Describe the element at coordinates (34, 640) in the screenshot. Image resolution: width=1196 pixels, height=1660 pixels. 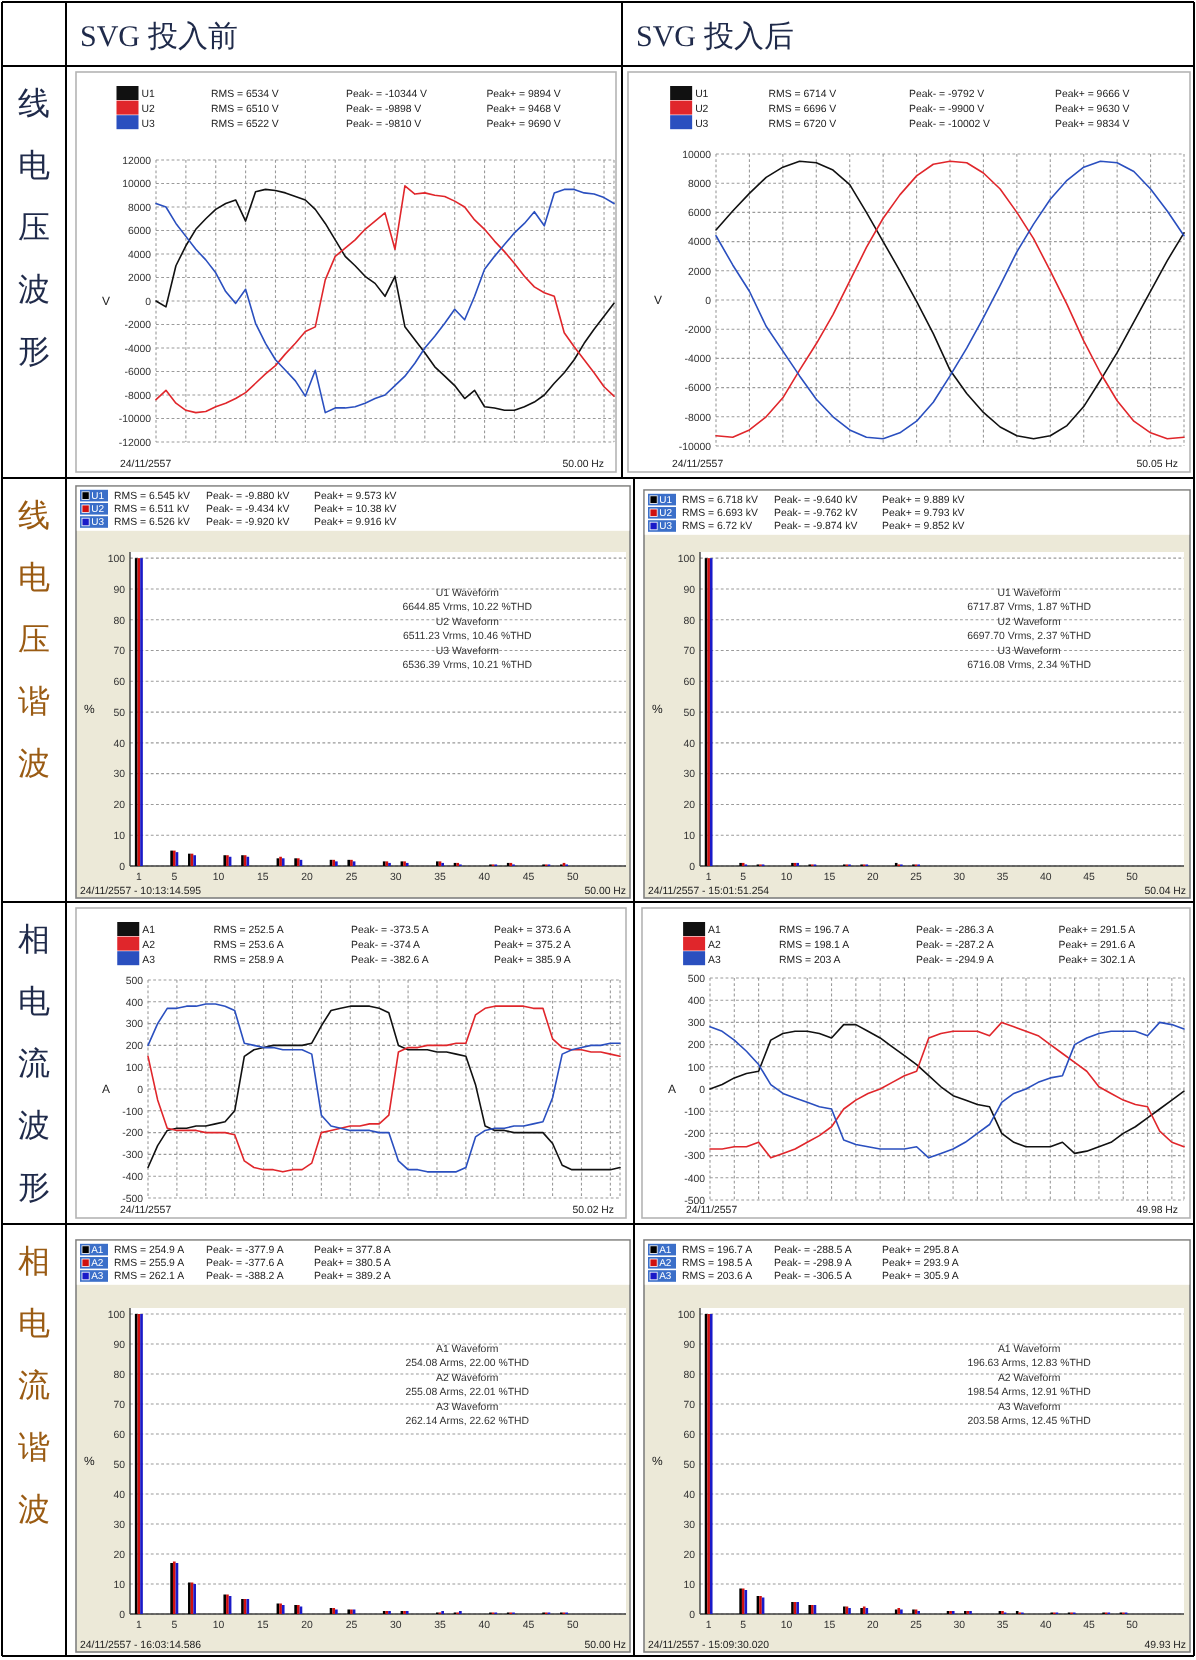
I see `text: 线电压谐波` at that location.